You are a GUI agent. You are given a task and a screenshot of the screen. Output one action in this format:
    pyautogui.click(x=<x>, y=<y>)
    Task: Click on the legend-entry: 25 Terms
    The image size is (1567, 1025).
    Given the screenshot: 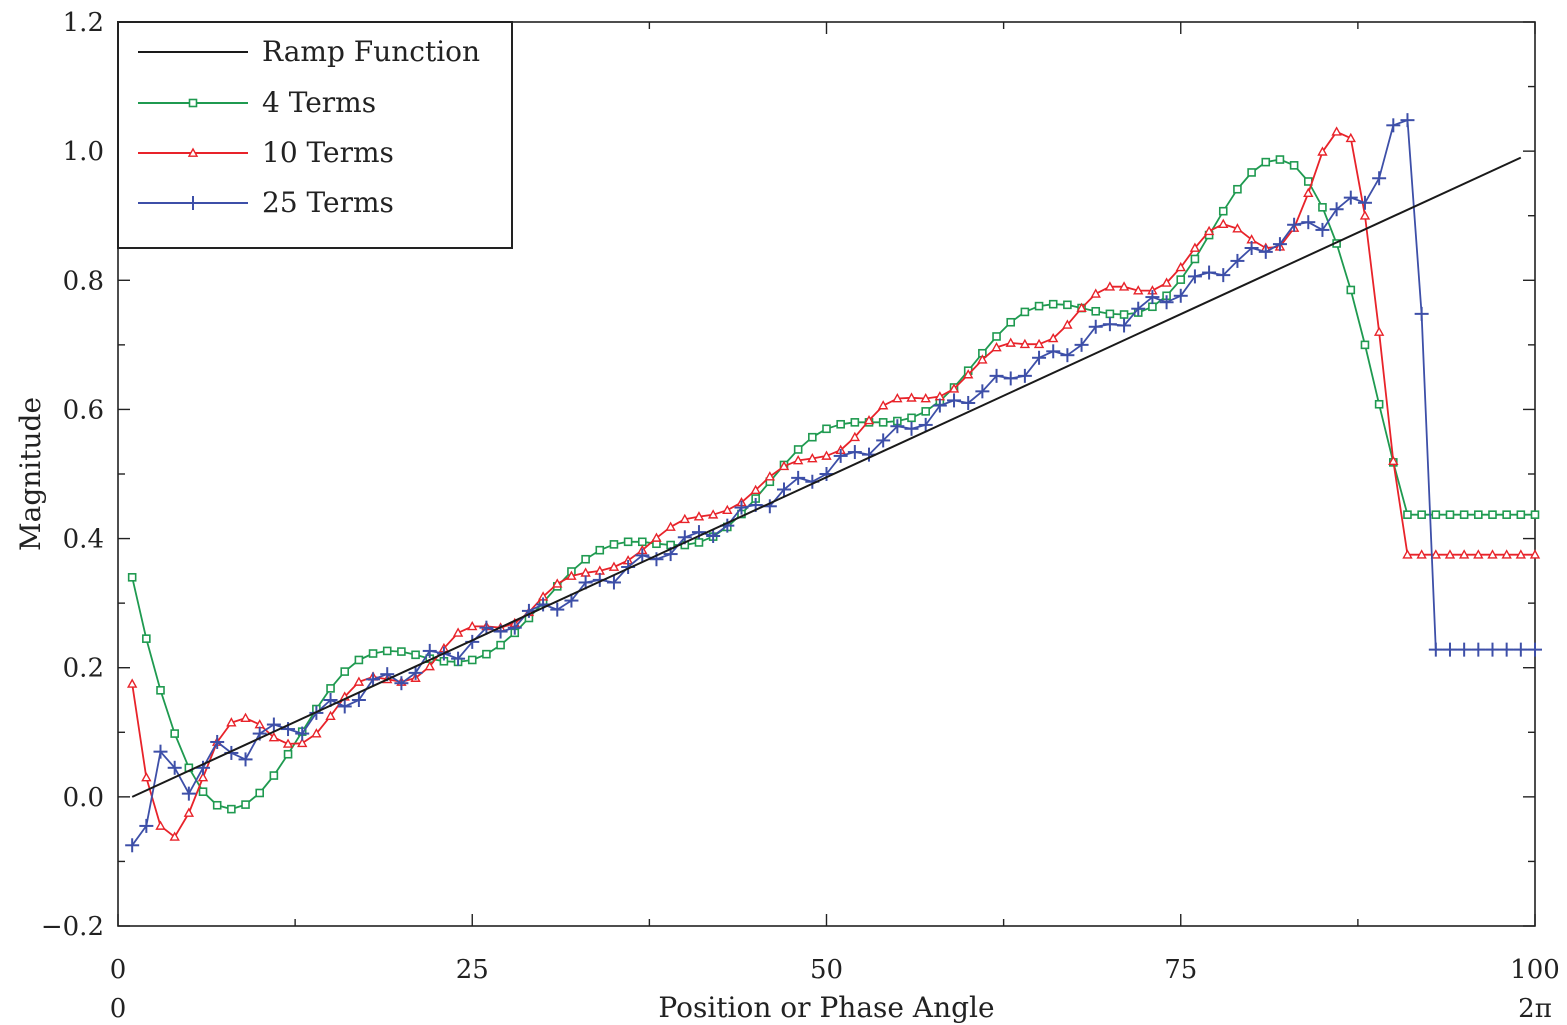 What is the action you would take?
    pyautogui.click(x=266, y=202)
    